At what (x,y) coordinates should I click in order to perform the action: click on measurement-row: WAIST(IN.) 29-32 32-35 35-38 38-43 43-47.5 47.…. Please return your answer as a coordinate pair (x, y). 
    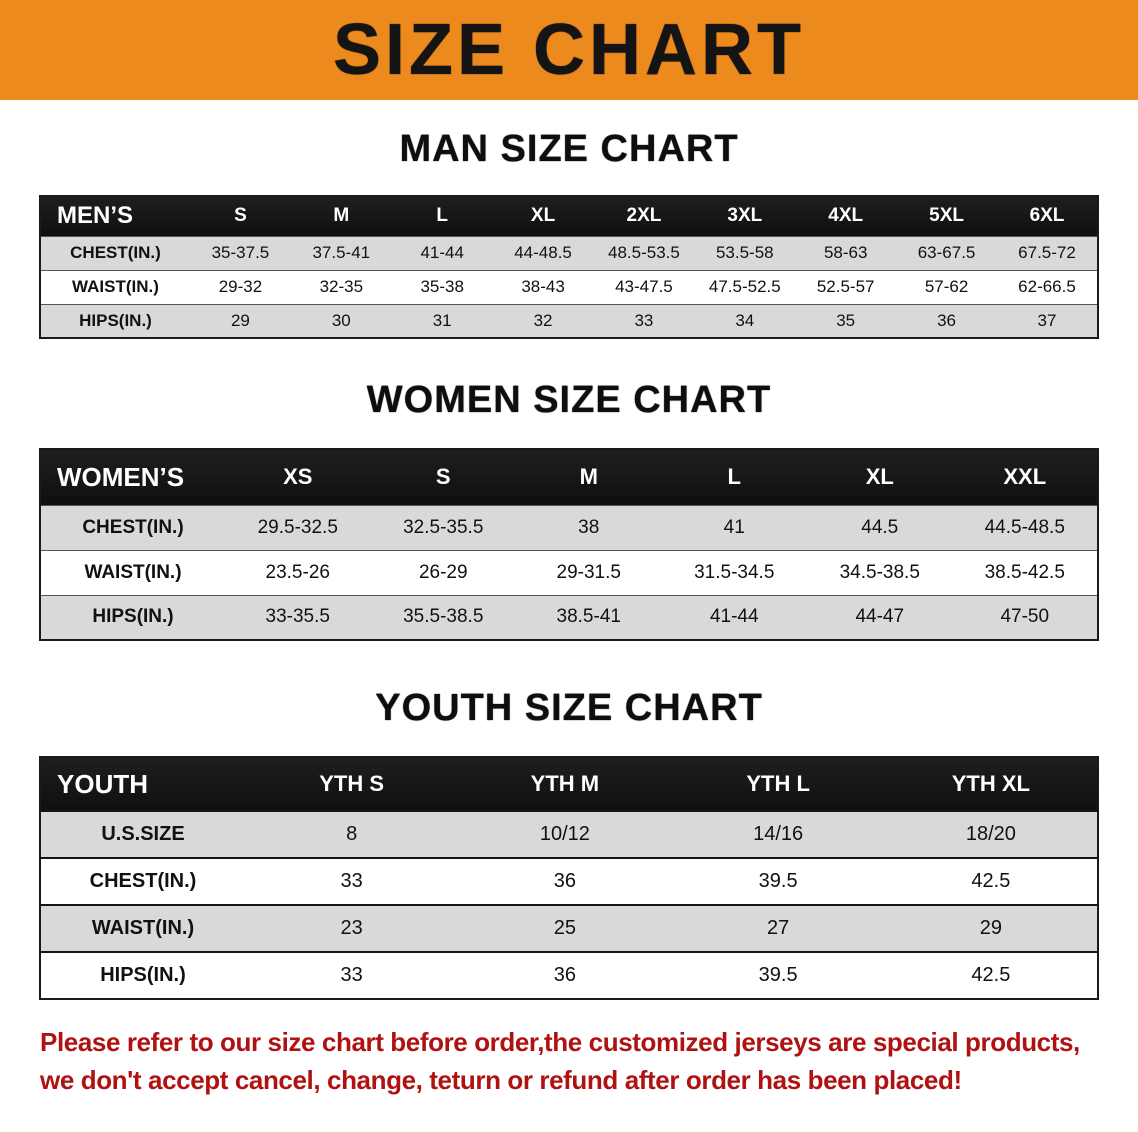
    Looking at the image, I should click on (569, 287).